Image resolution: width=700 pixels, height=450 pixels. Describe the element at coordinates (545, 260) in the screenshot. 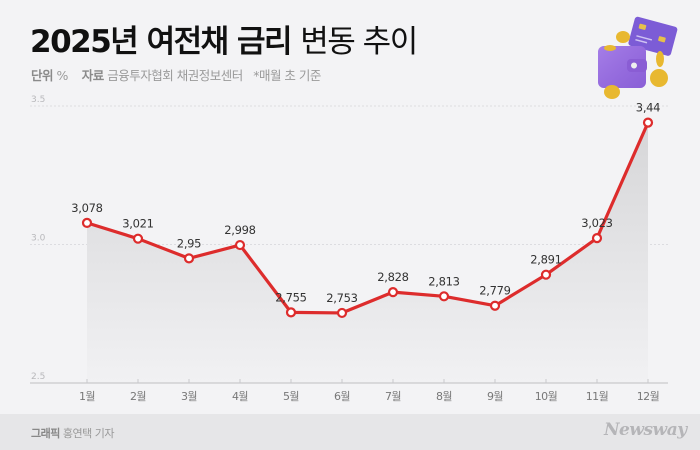

I see `data-label: 2,891` at that location.